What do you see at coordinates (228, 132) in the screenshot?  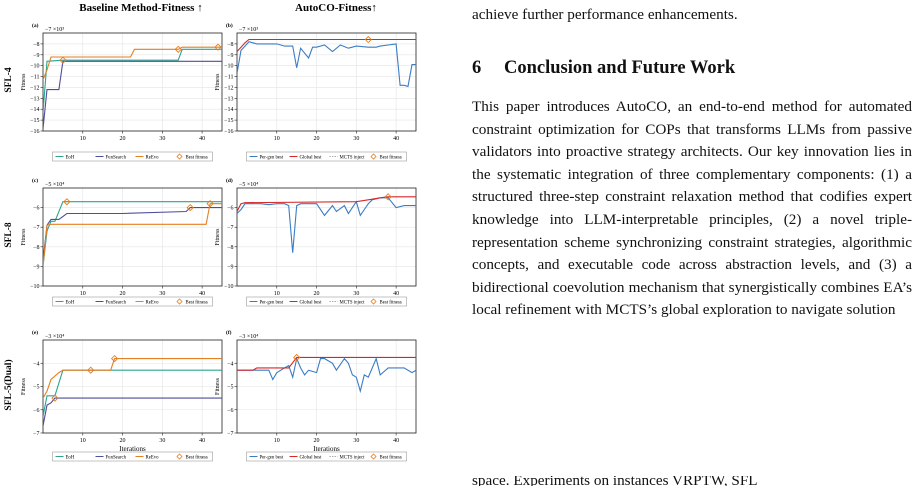 I see `y-tick-label: −16` at bounding box center [228, 132].